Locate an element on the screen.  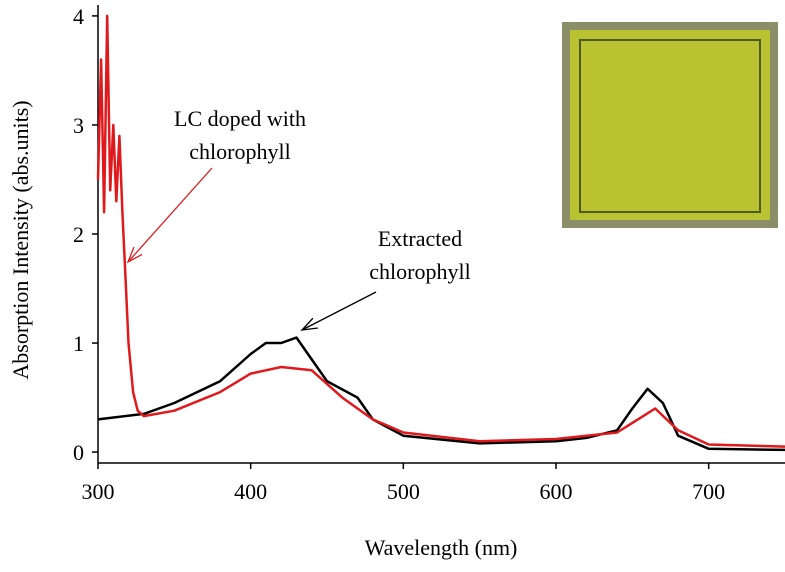
x-tick-label: 400 is located at coordinates (250, 491).